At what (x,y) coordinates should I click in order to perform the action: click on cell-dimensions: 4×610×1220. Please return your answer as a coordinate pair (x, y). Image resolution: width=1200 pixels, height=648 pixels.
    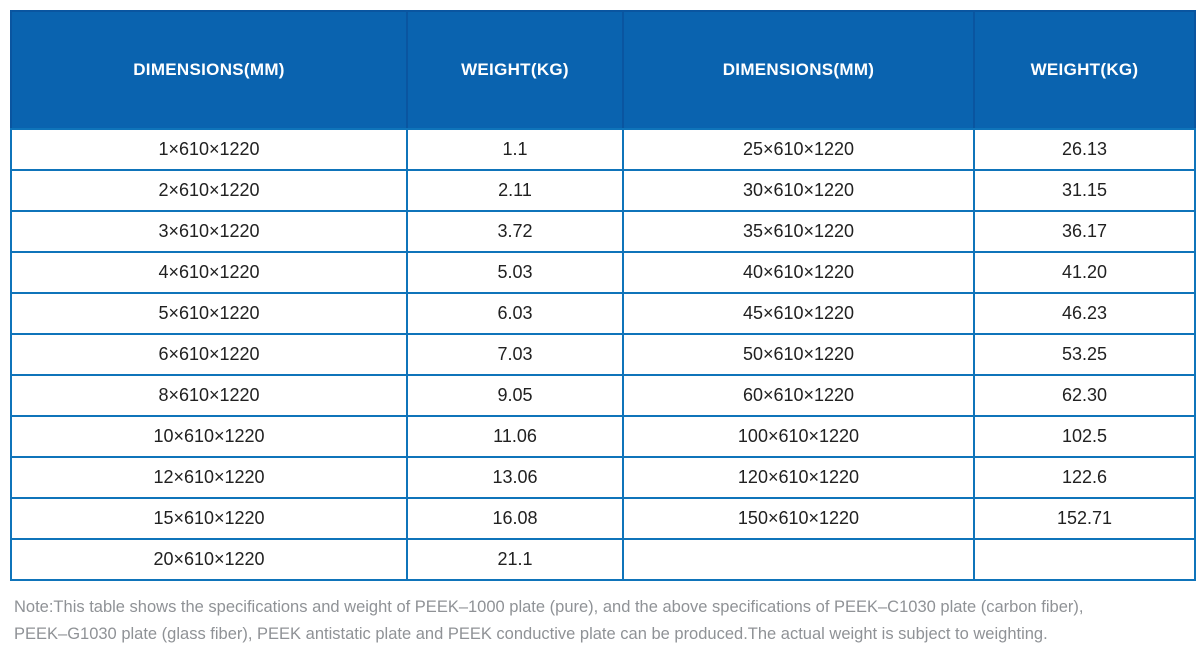
    Looking at the image, I should click on (209, 272).